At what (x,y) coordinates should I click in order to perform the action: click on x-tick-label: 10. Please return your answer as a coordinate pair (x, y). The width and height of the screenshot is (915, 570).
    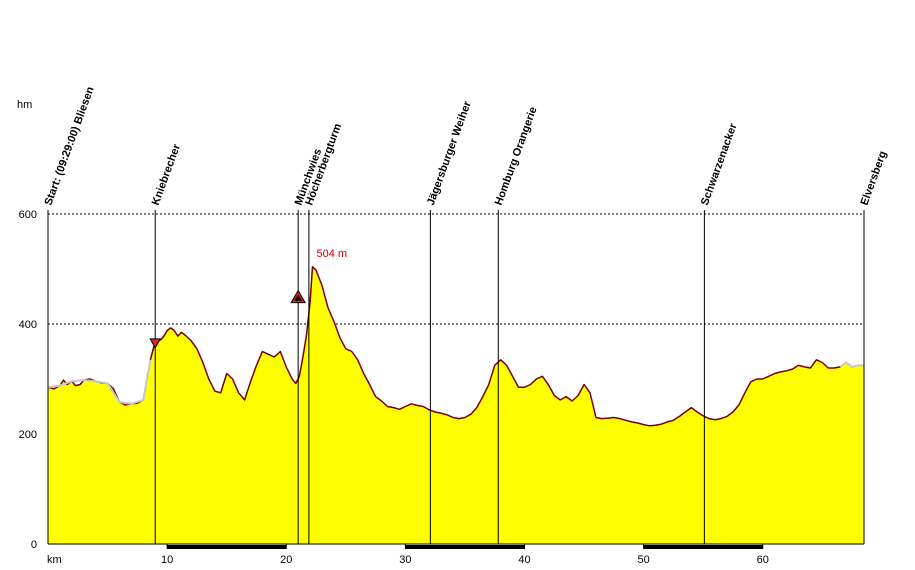
    Looking at the image, I should click on (167, 560).